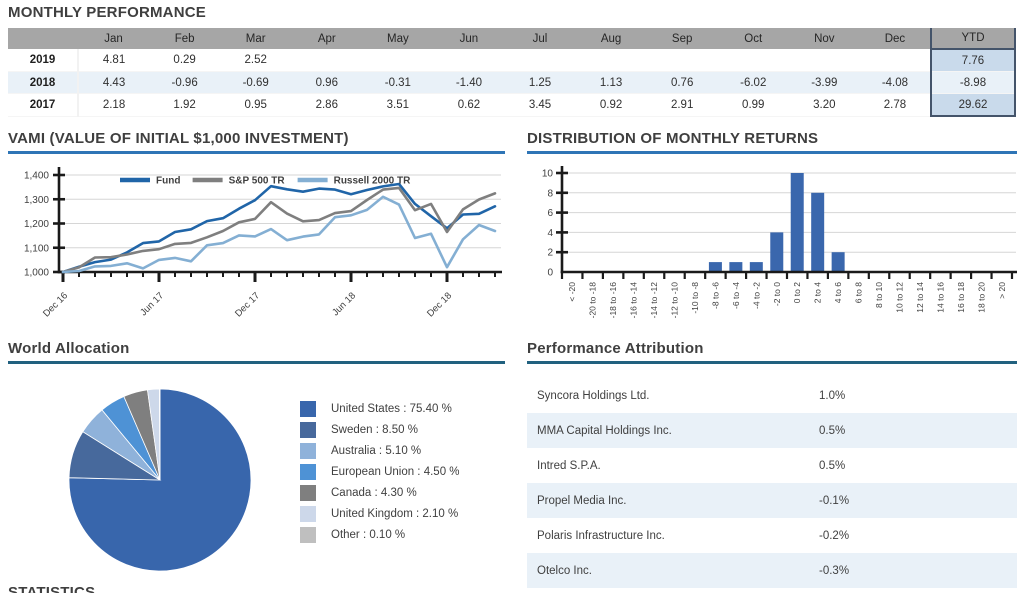  I want to click on fund-line, so click(279, 228).